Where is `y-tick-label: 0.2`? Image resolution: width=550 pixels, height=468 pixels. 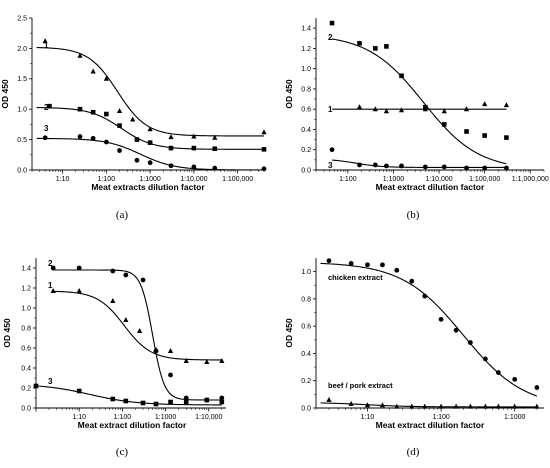 y-tick-label: 0.2 is located at coordinates (26, 388).